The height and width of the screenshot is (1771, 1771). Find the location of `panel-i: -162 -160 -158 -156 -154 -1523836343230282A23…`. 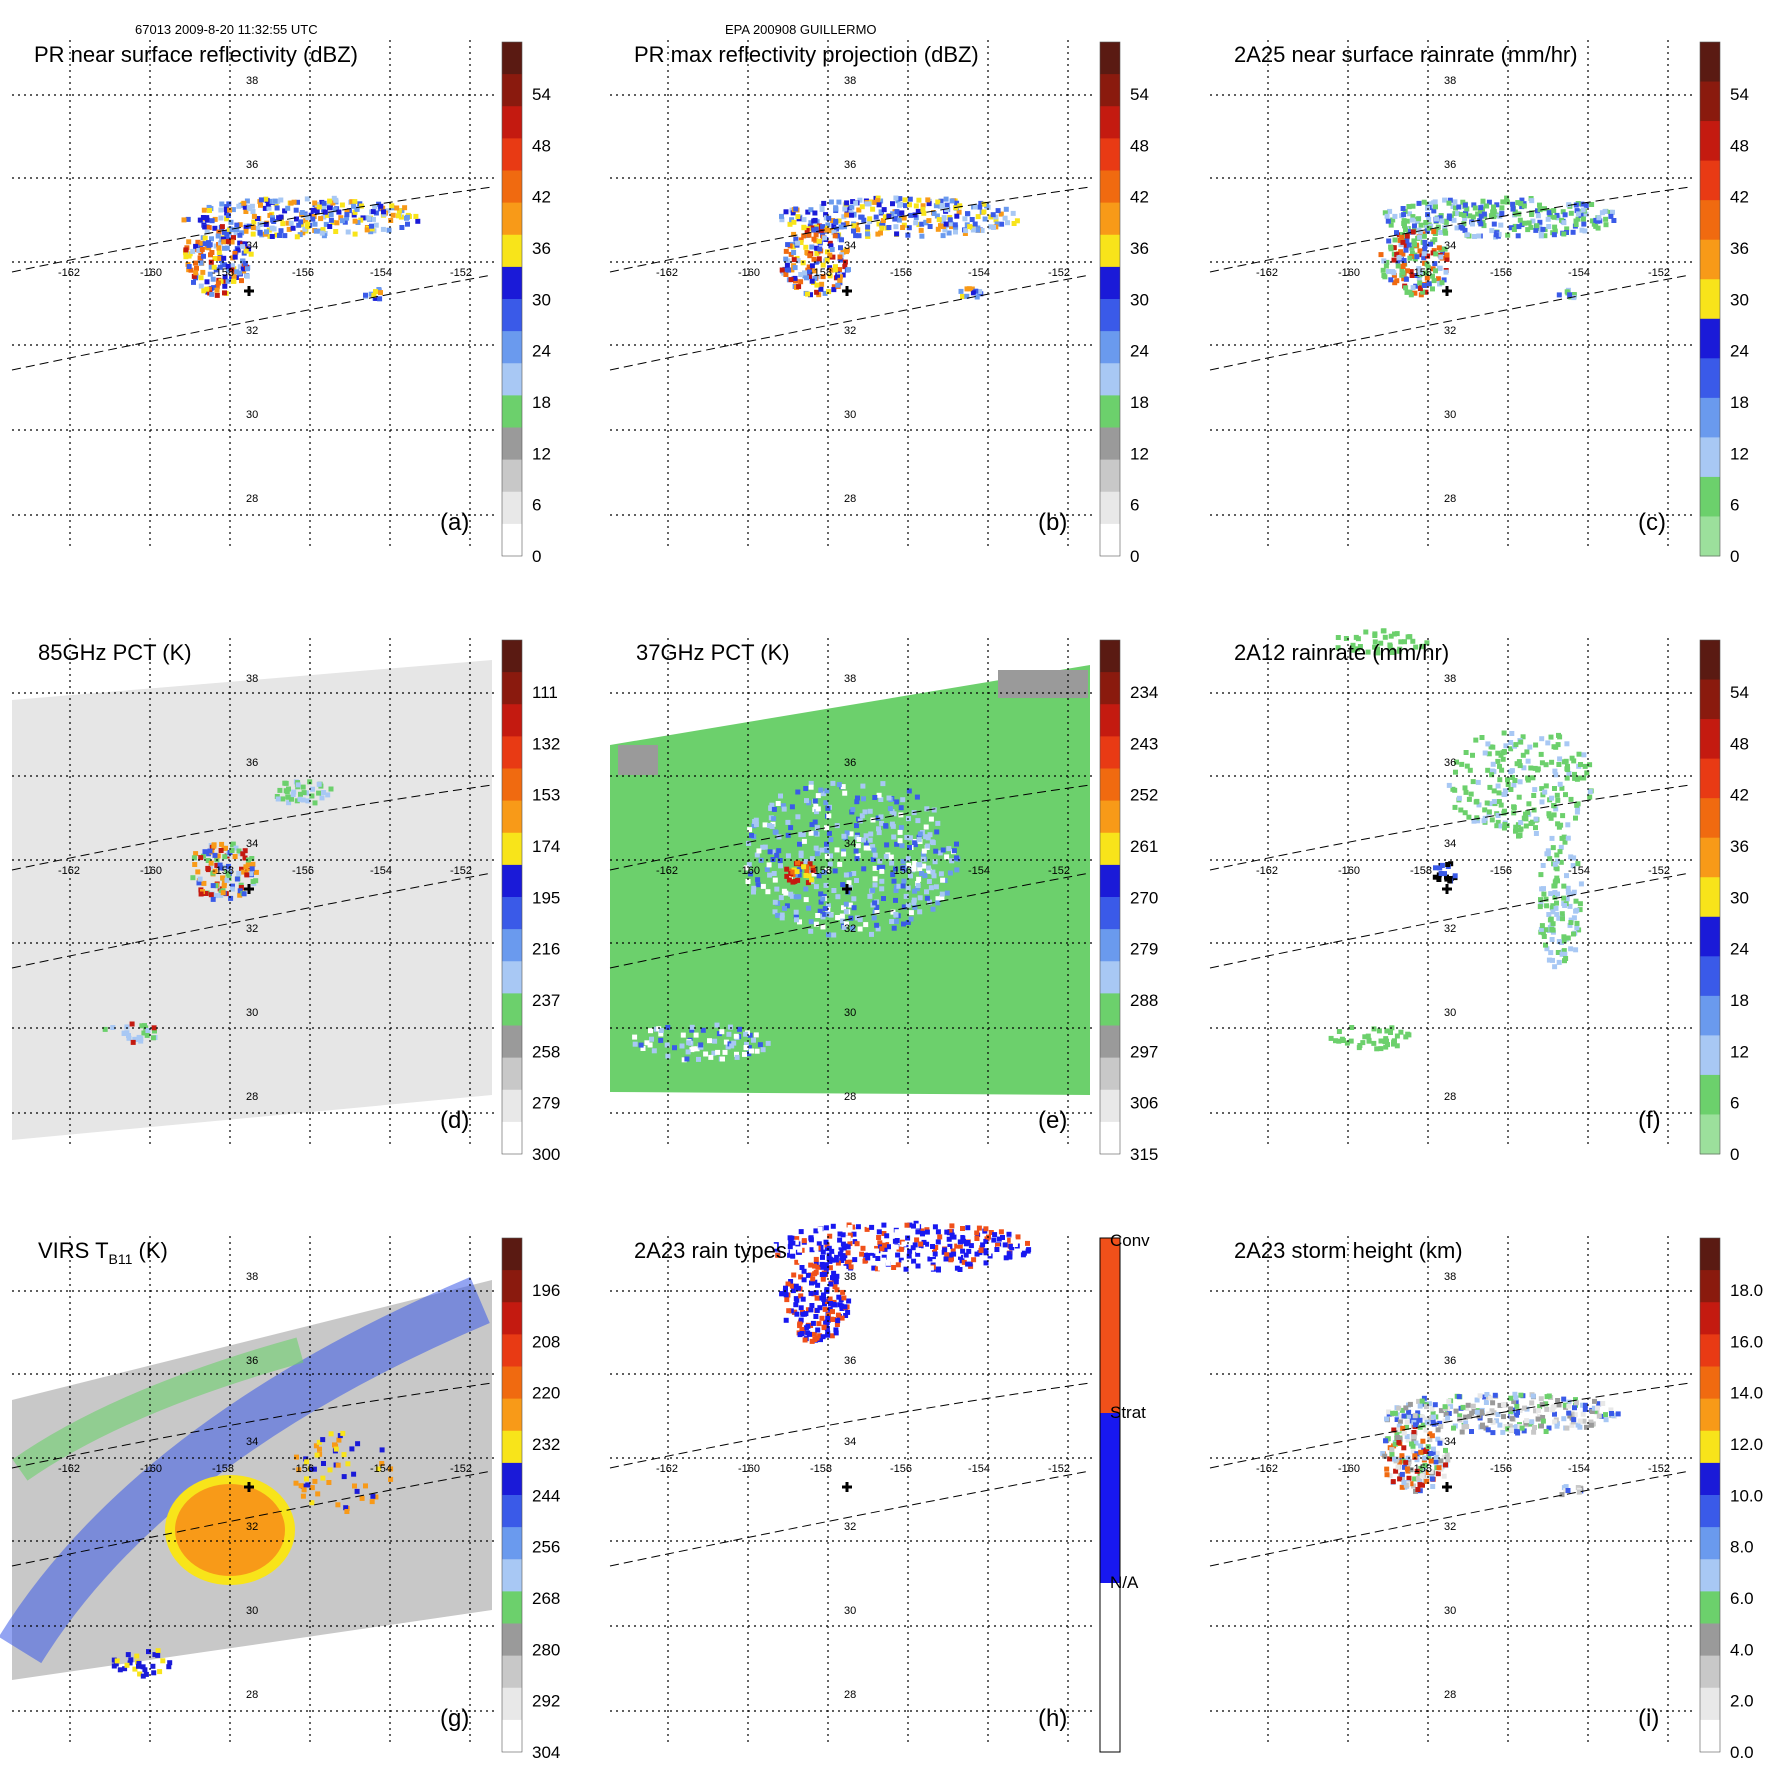

panel-i: -162 -160 -158 -156 -154 -1523836343230282A23… is located at coordinates (1486, 1499).